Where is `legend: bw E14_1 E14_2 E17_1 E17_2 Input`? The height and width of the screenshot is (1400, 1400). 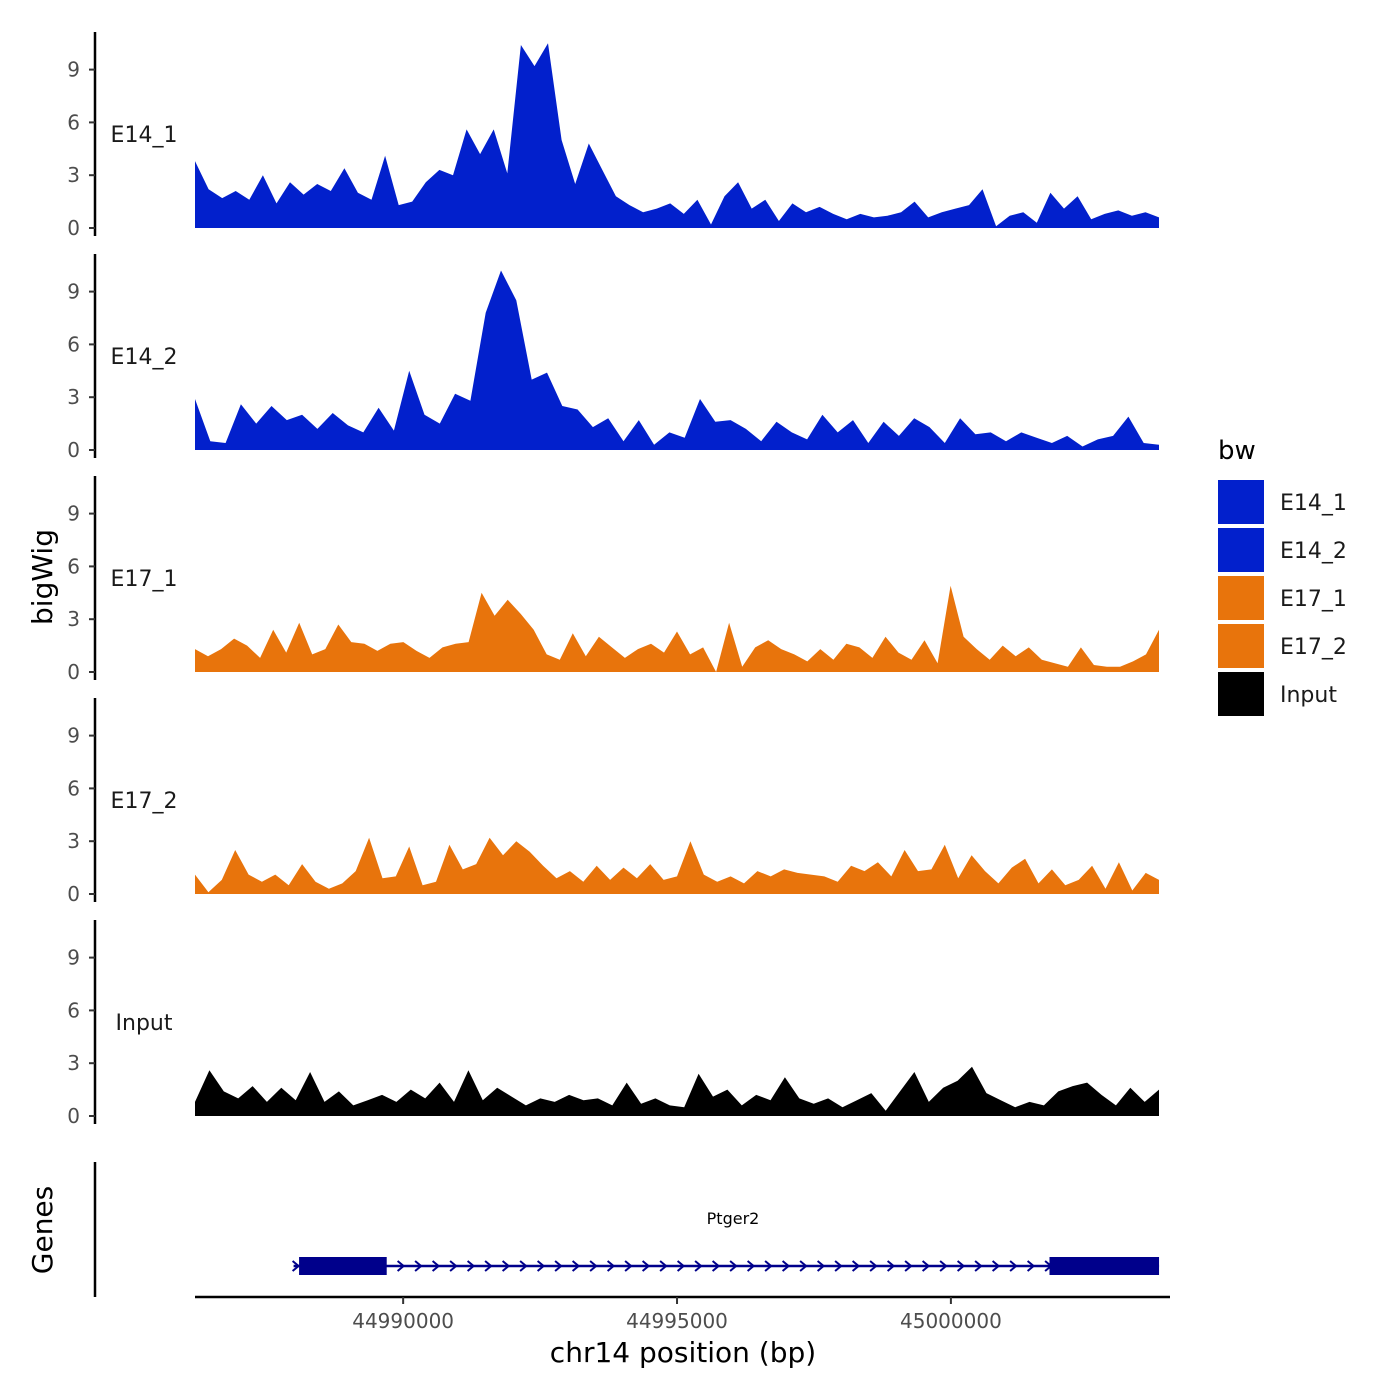 legend: bw E14_1 E14_2 E17_1 E17_2 Input is located at coordinates (1282, 576).